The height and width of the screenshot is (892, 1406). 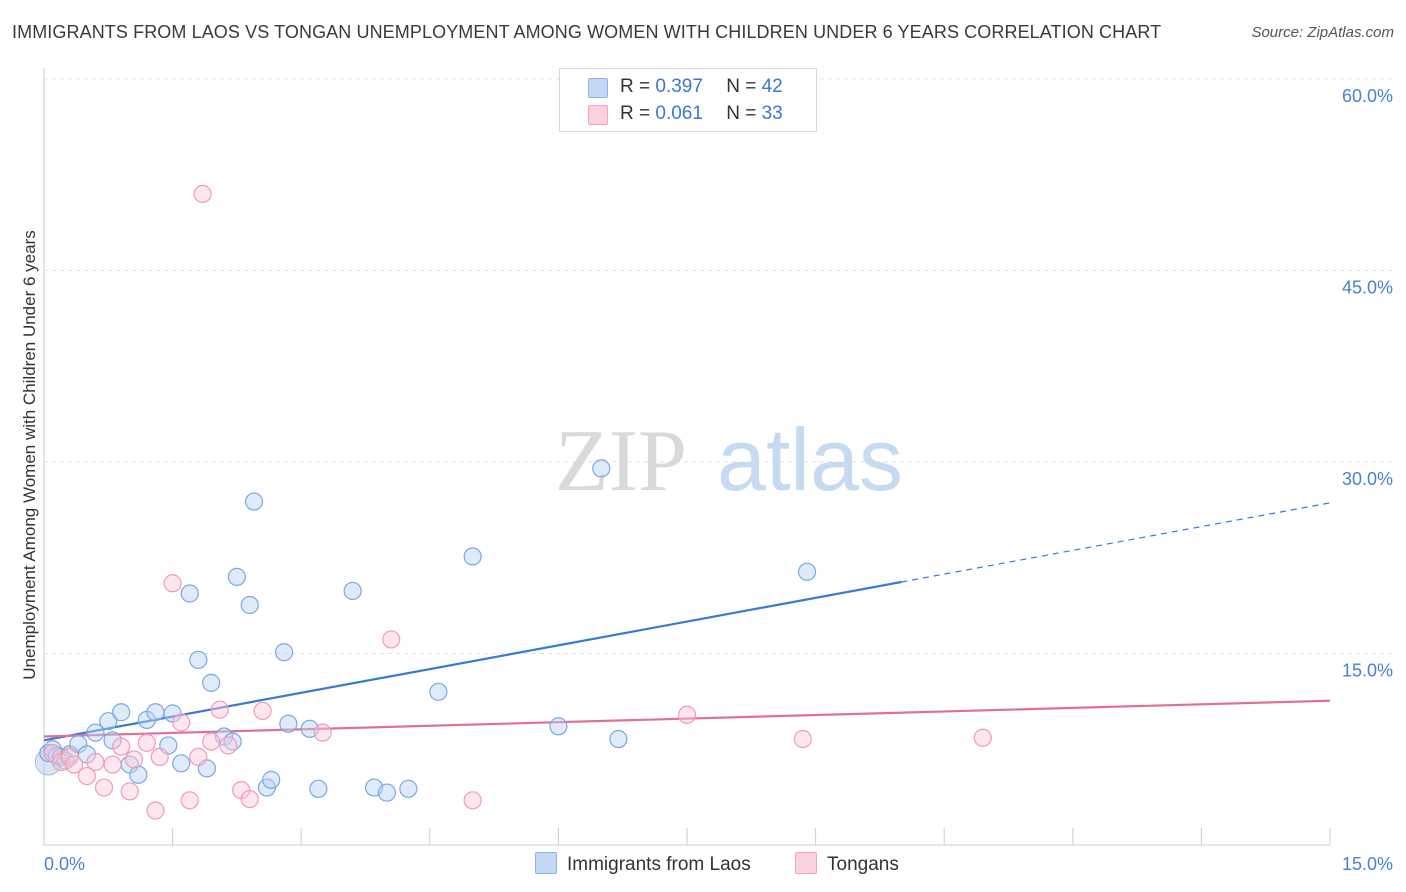 What do you see at coordinates (679, 86) in the screenshot?
I see `legend-r-value-laos: 0.397` at bounding box center [679, 86].